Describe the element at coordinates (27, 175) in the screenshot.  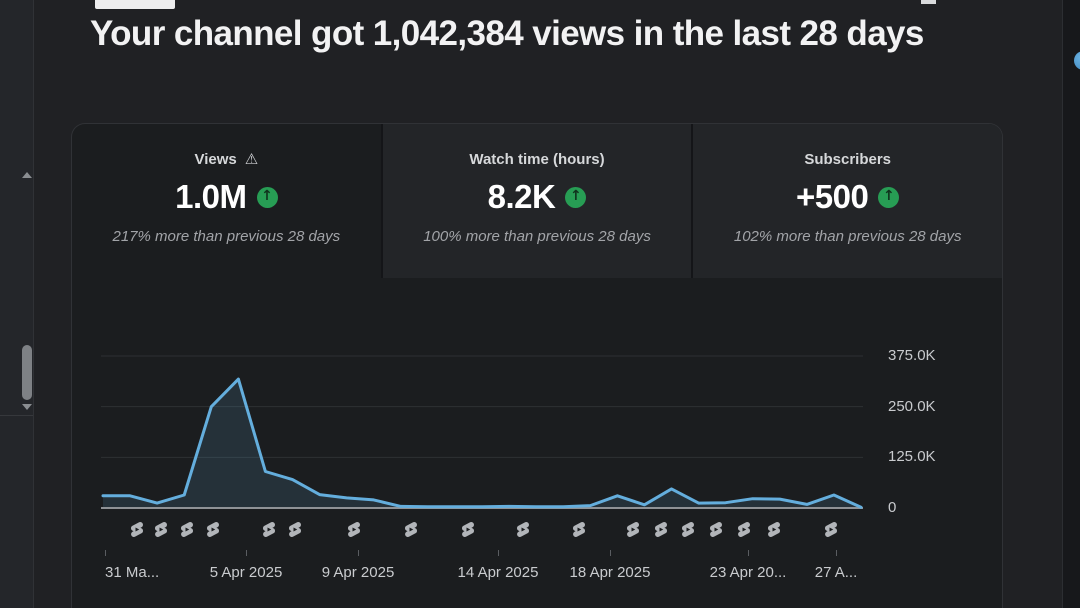
I see `scroll-up-icon` at that location.